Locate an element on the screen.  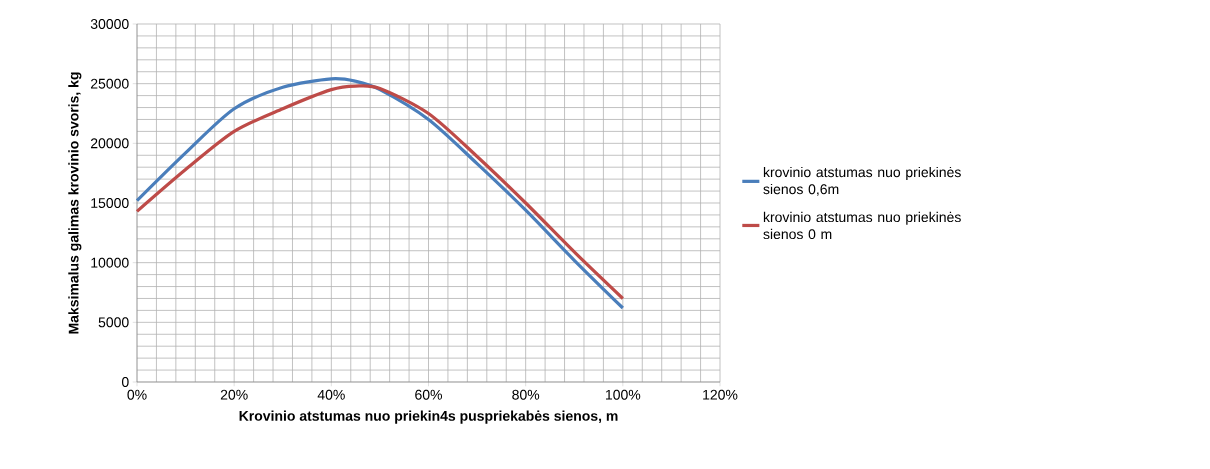
x-tick-label: 120% is located at coordinates (720, 394).